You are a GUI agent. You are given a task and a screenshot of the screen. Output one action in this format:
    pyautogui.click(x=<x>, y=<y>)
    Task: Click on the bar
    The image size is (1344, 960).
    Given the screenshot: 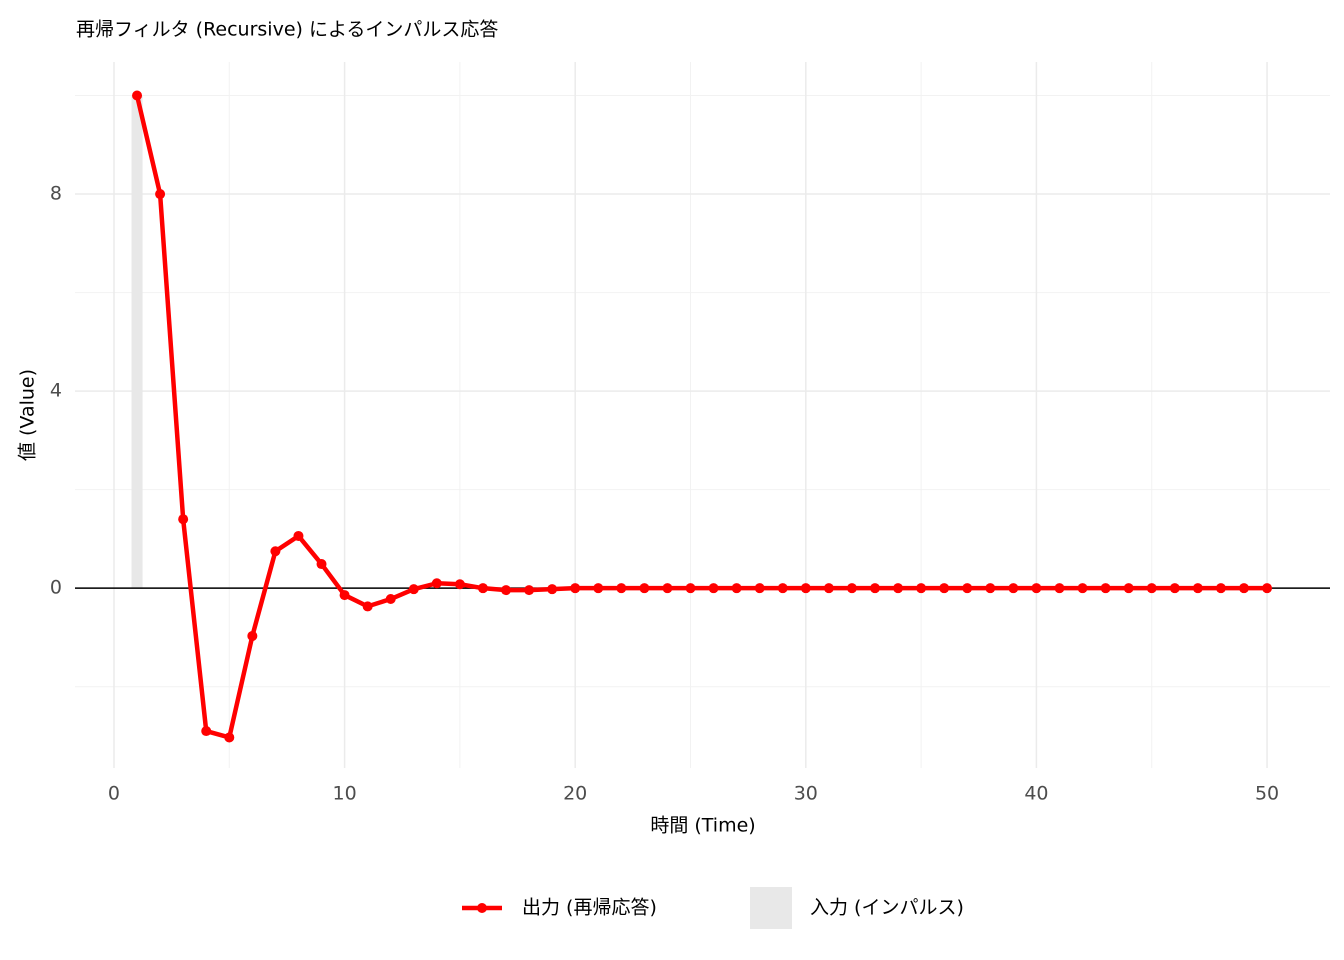 What is the action you would take?
    pyautogui.click(x=137, y=342)
    